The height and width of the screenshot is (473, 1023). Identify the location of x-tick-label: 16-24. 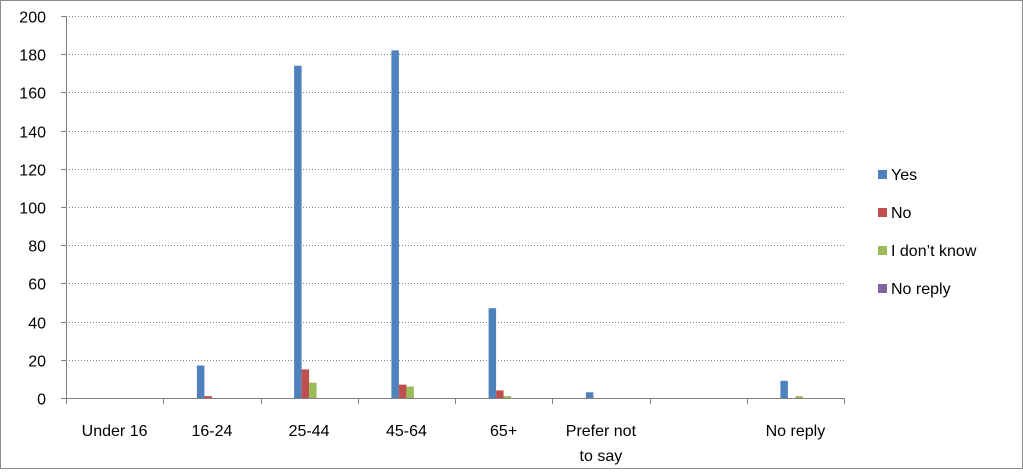
(211, 431).